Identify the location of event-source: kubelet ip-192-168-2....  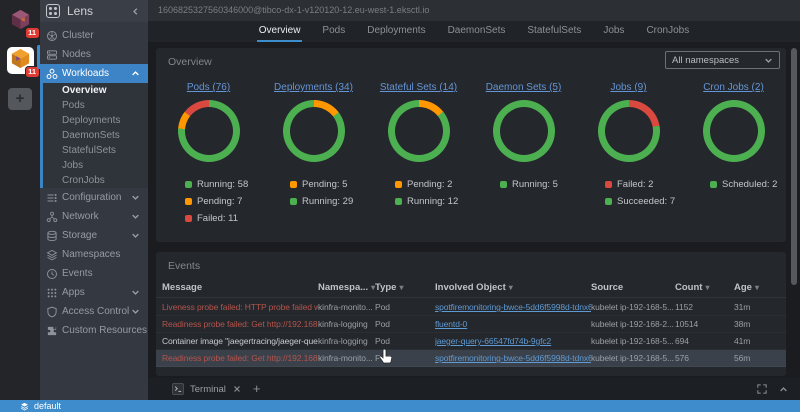
(632, 324).